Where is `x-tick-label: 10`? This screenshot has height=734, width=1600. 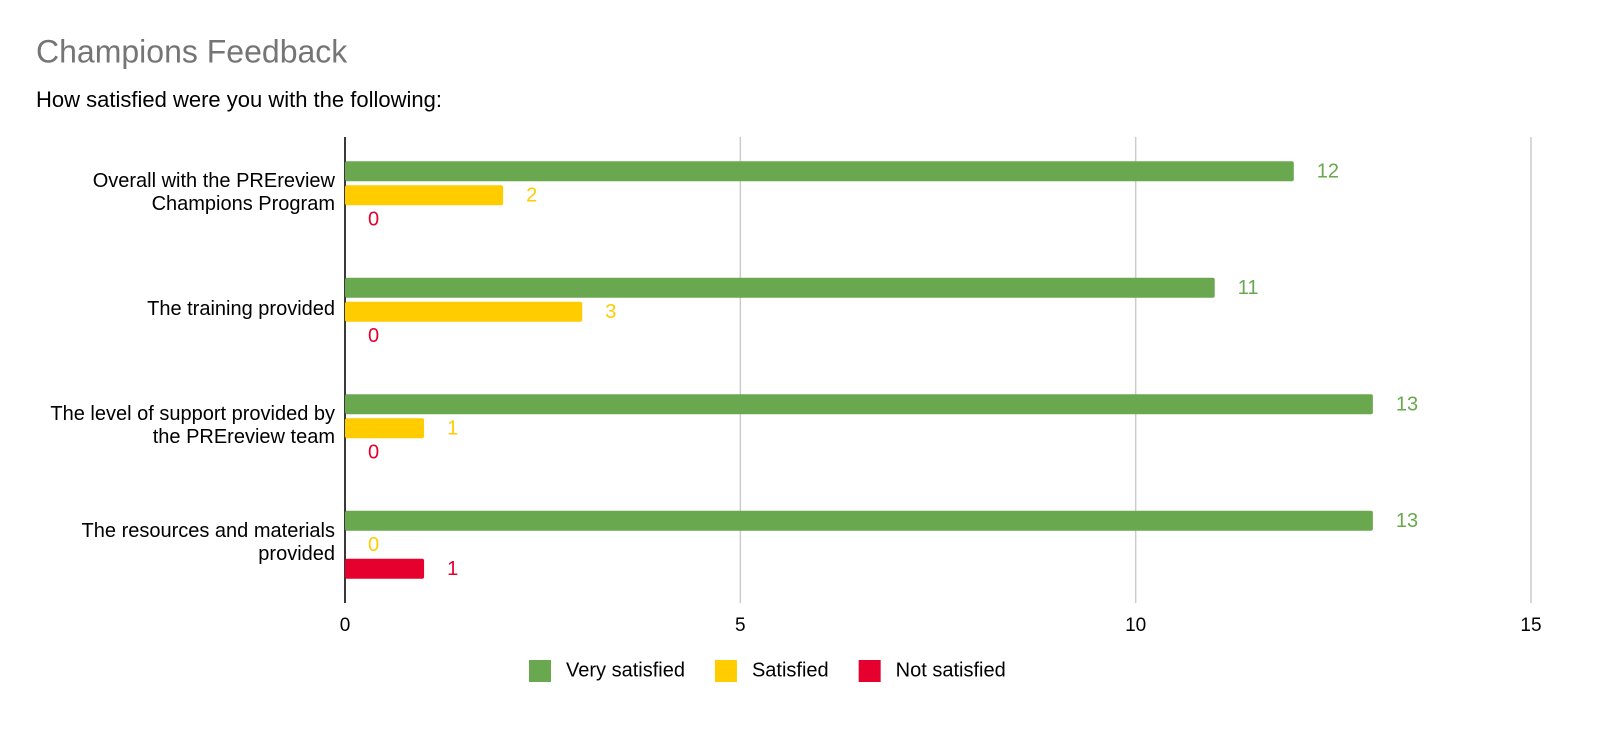 x-tick-label: 10 is located at coordinates (1135, 625).